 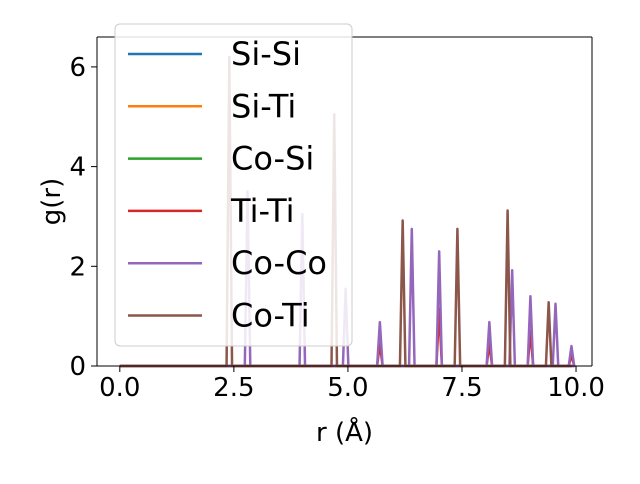 I want to click on legend-label-co-co: Co-Co, so click(x=279, y=263).